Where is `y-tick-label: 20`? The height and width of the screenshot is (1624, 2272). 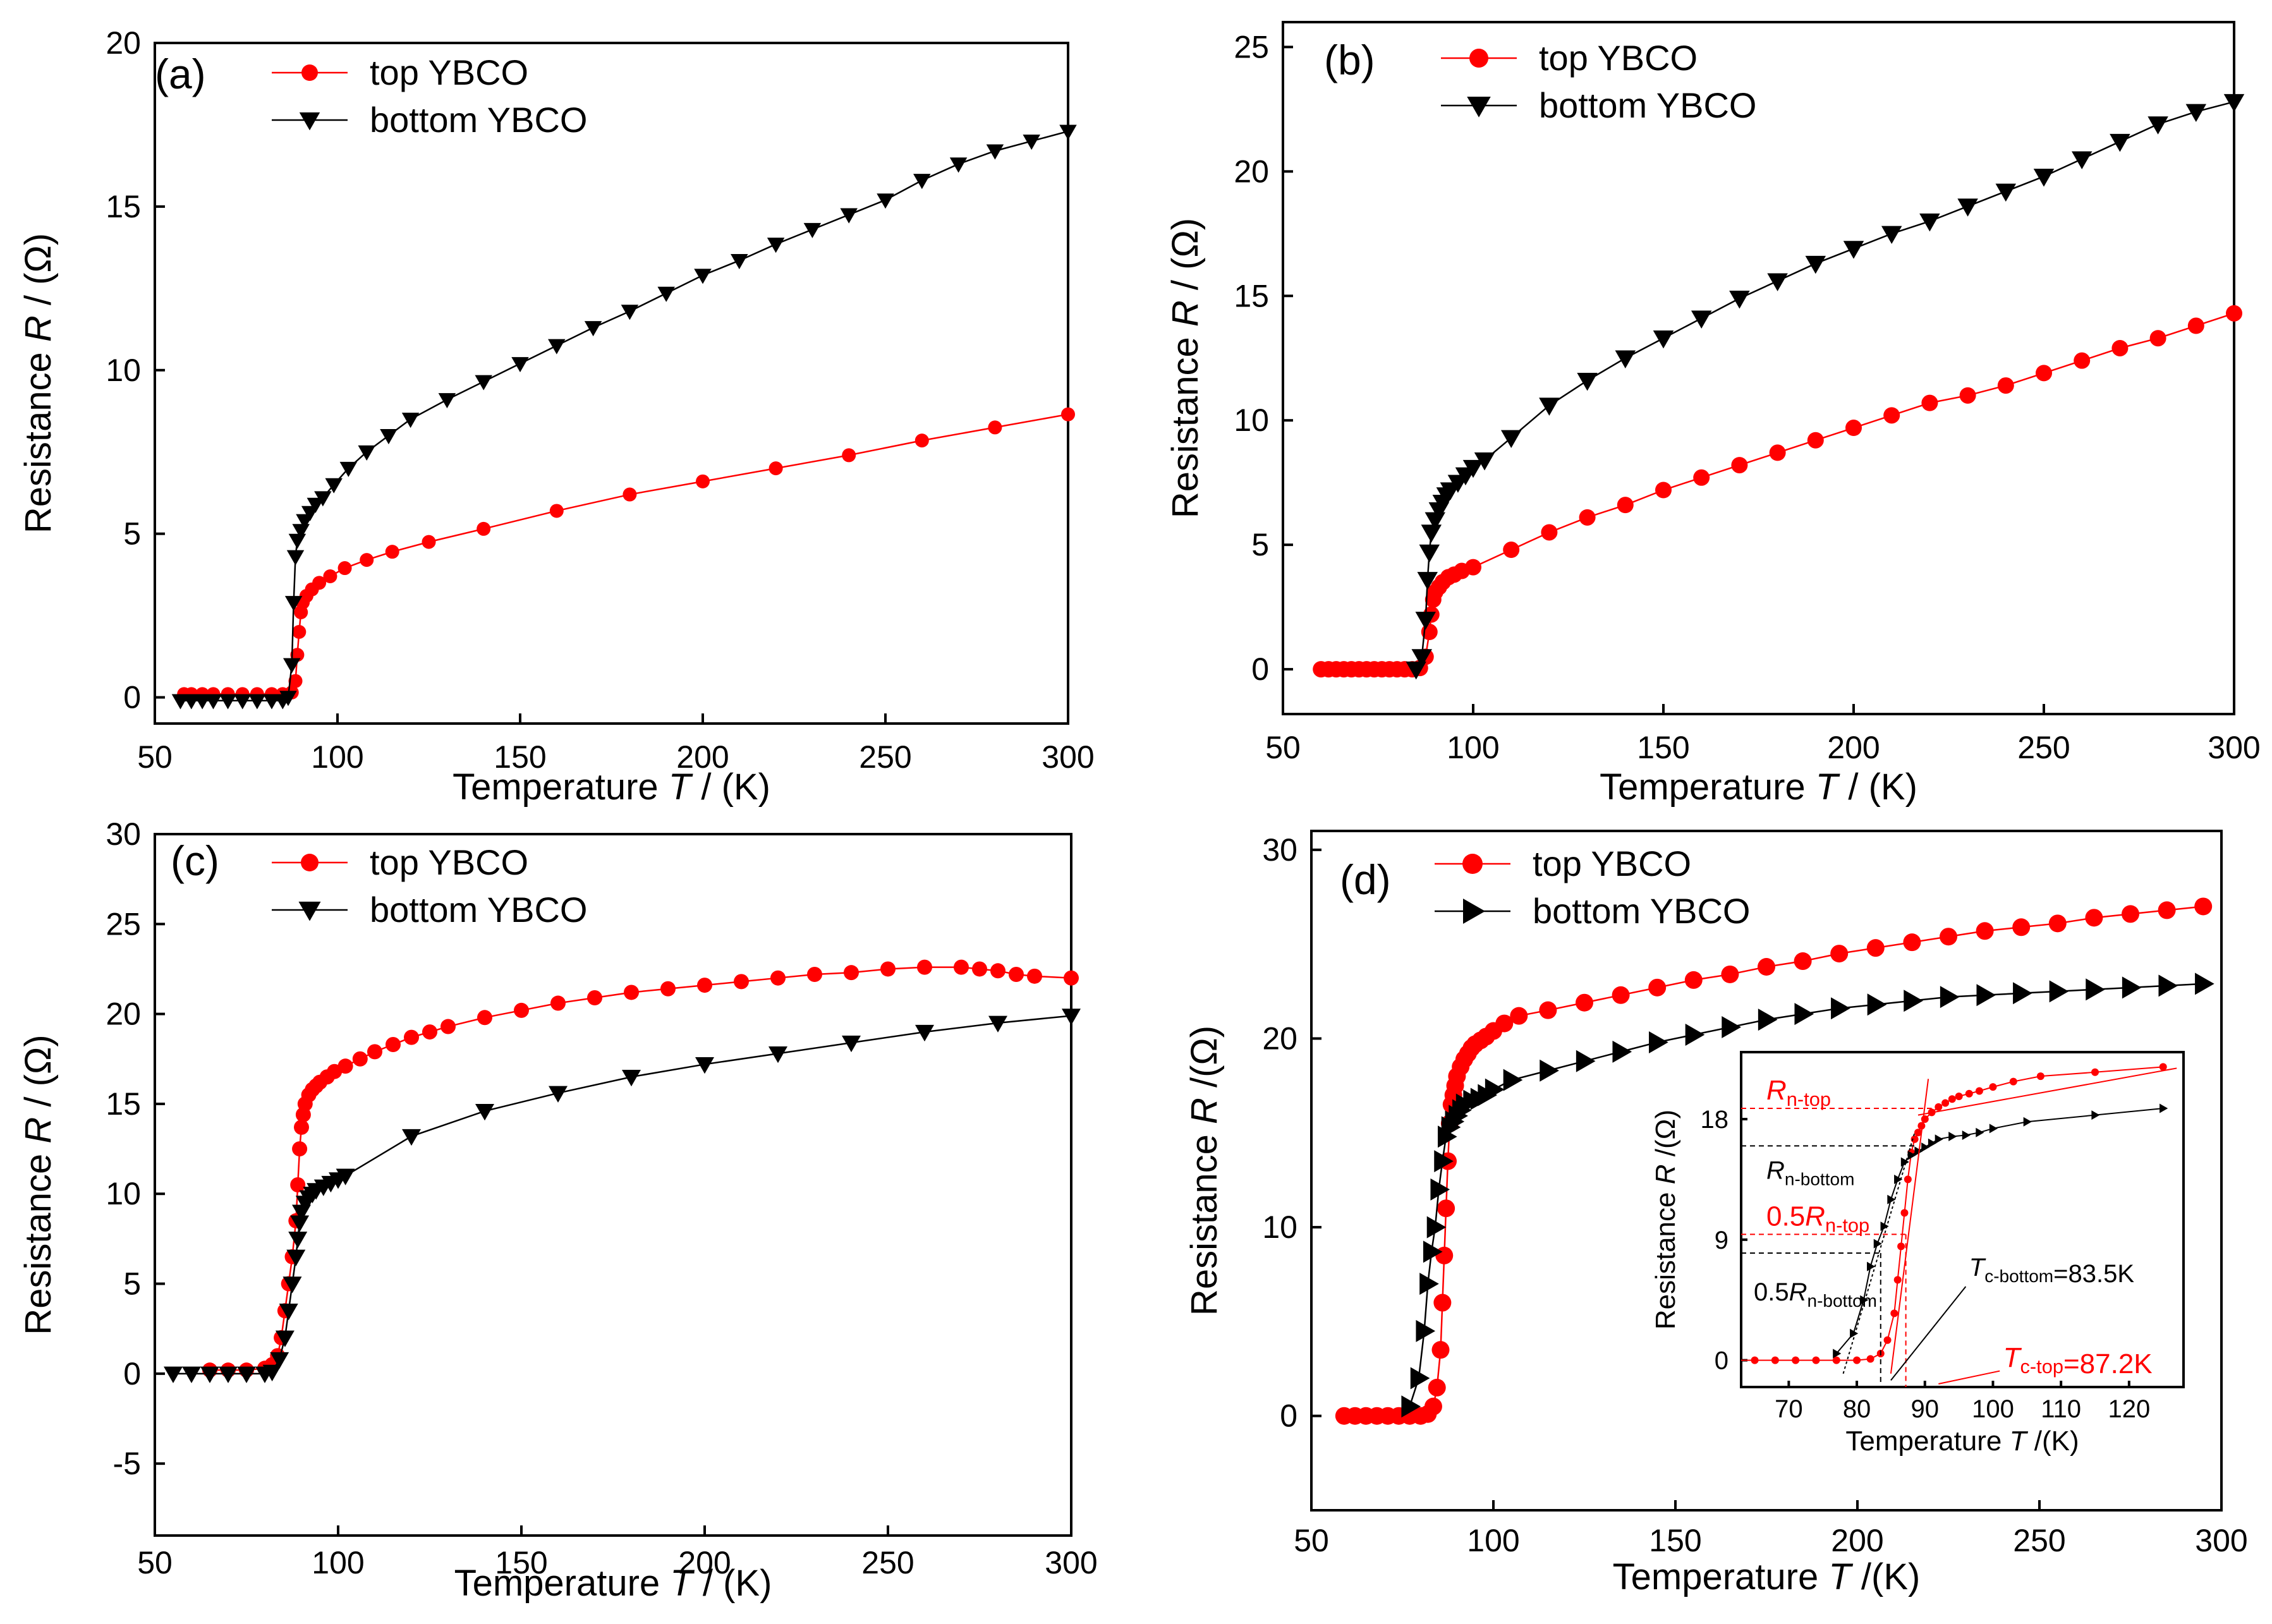
y-tick-label: 20 is located at coordinates (123, 1014).